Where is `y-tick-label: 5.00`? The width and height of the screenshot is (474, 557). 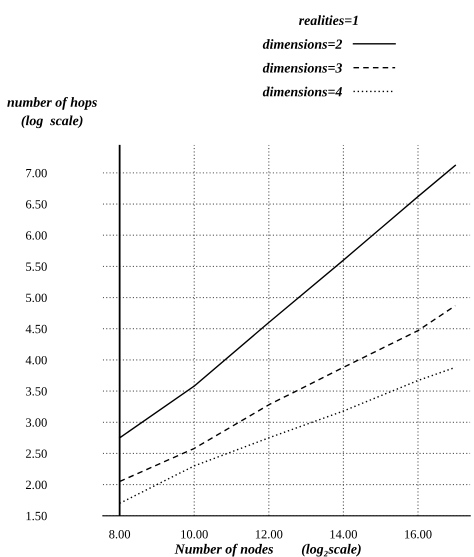 y-tick-label: 5.00 is located at coordinates (36, 298).